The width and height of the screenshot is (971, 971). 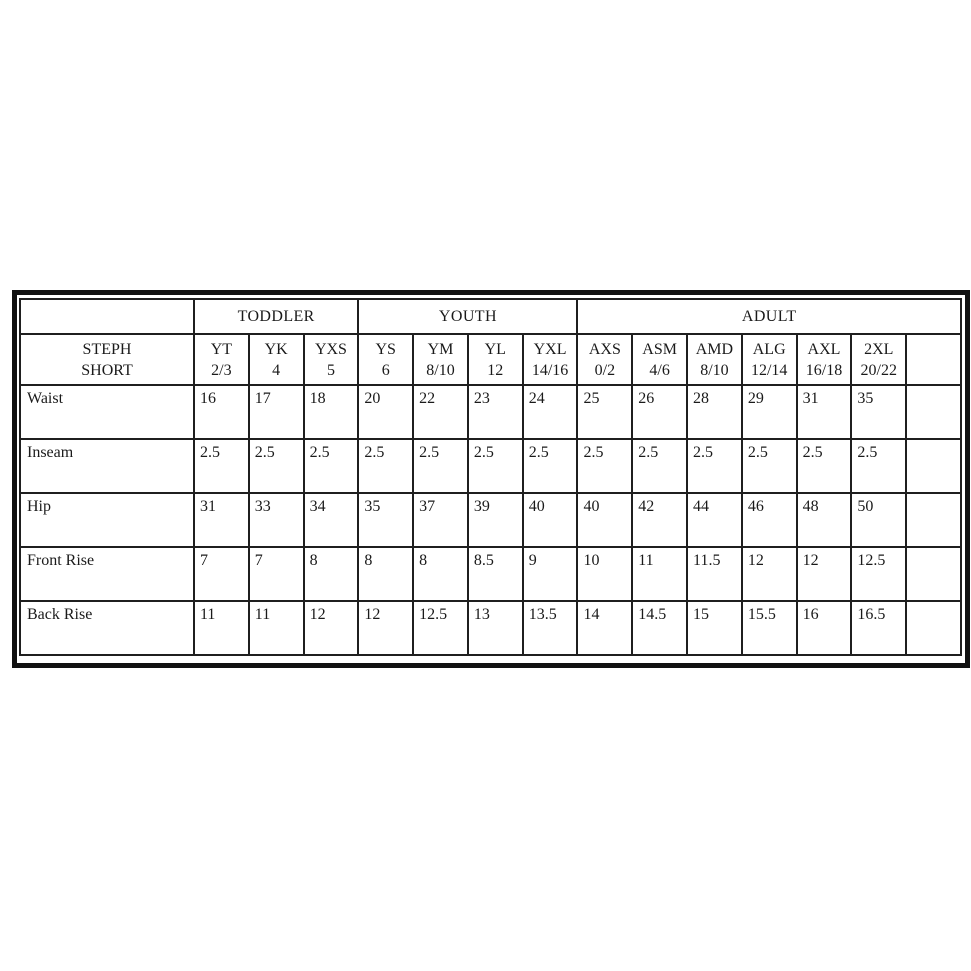 I want to click on measurement-cell: 46, so click(x=769, y=520).